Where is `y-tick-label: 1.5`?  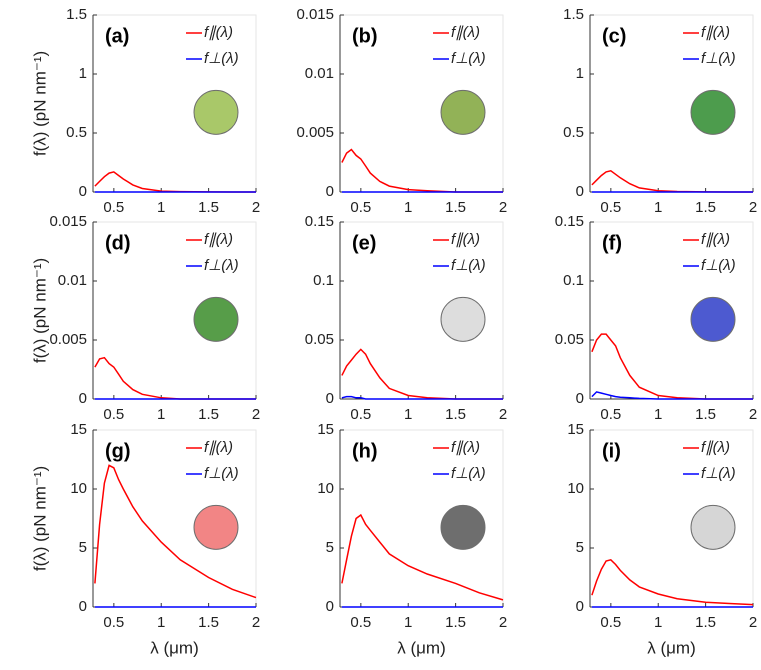
y-tick-label: 1.5 is located at coordinates (573, 14).